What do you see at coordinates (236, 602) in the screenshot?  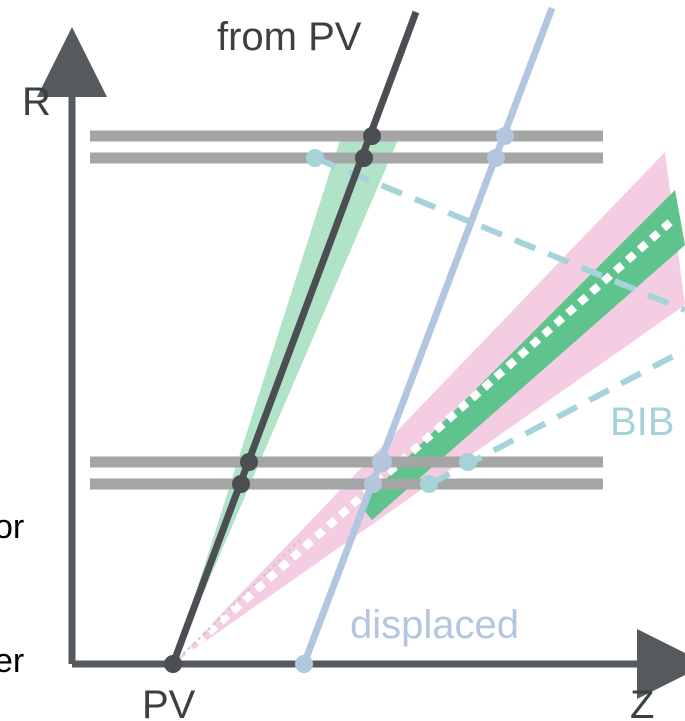 I see `faint-dotted-line` at bounding box center [236, 602].